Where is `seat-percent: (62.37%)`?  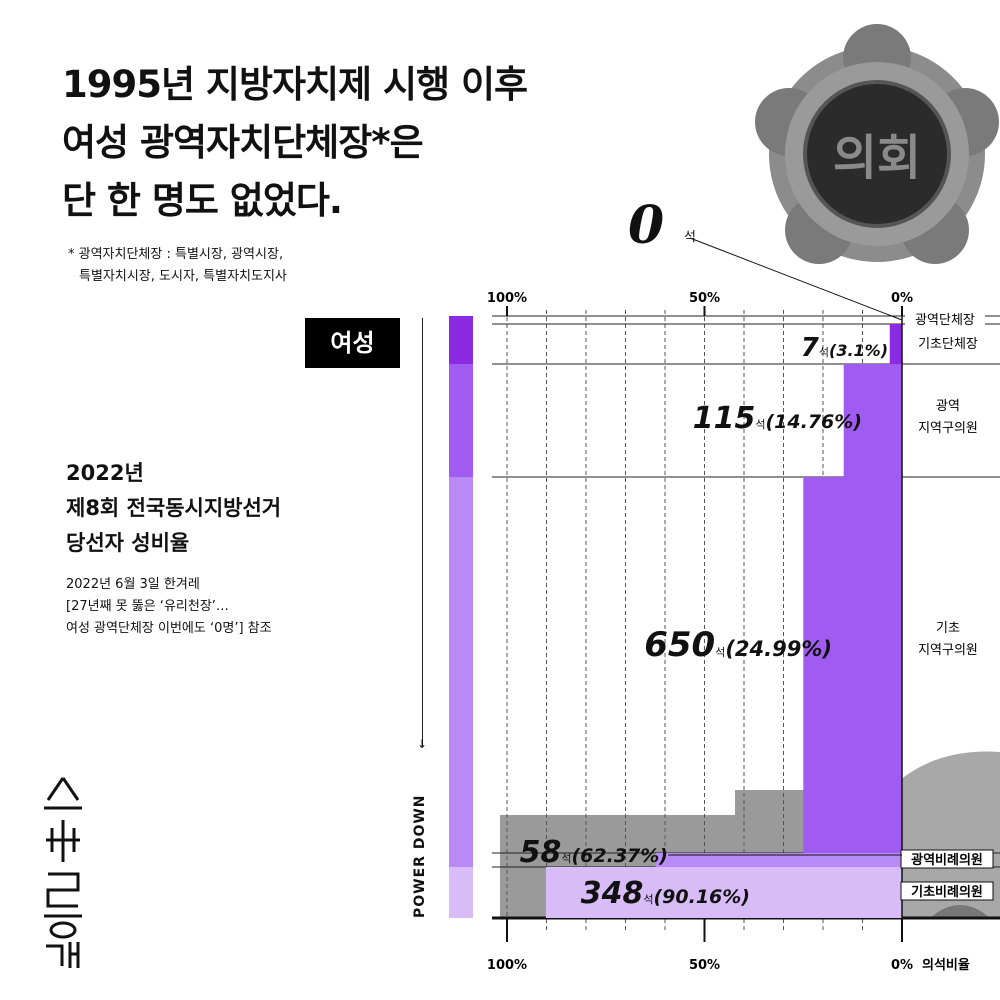
seat-percent: (62.37%) is located at coordinates (619, 856).